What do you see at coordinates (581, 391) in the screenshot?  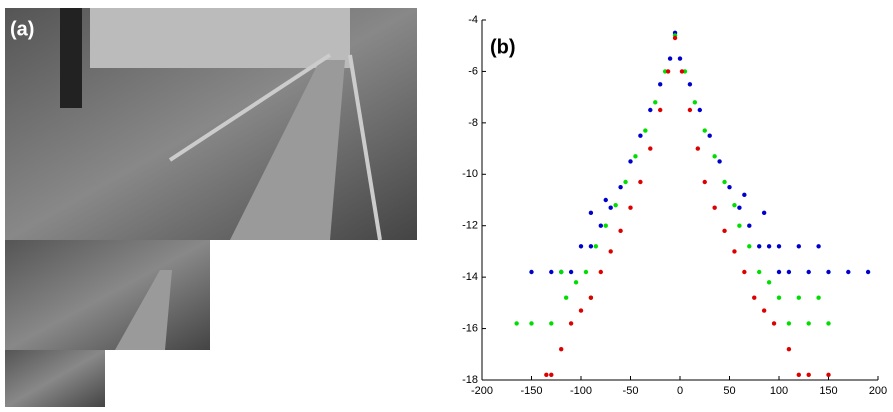 I see `x-tick-label: -100` at bounding box center [581, 391].